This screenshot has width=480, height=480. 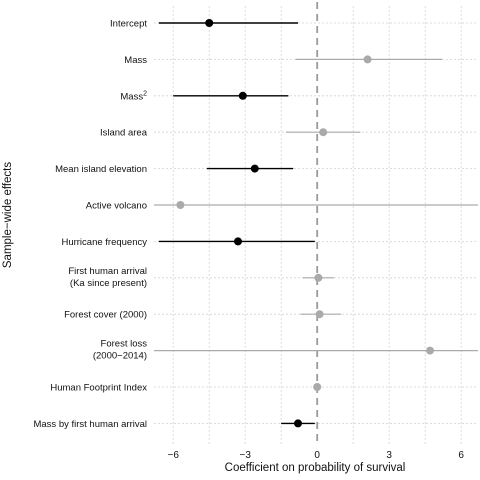 I want to click on x-tick-label: 3, so click(x=389, y=455).